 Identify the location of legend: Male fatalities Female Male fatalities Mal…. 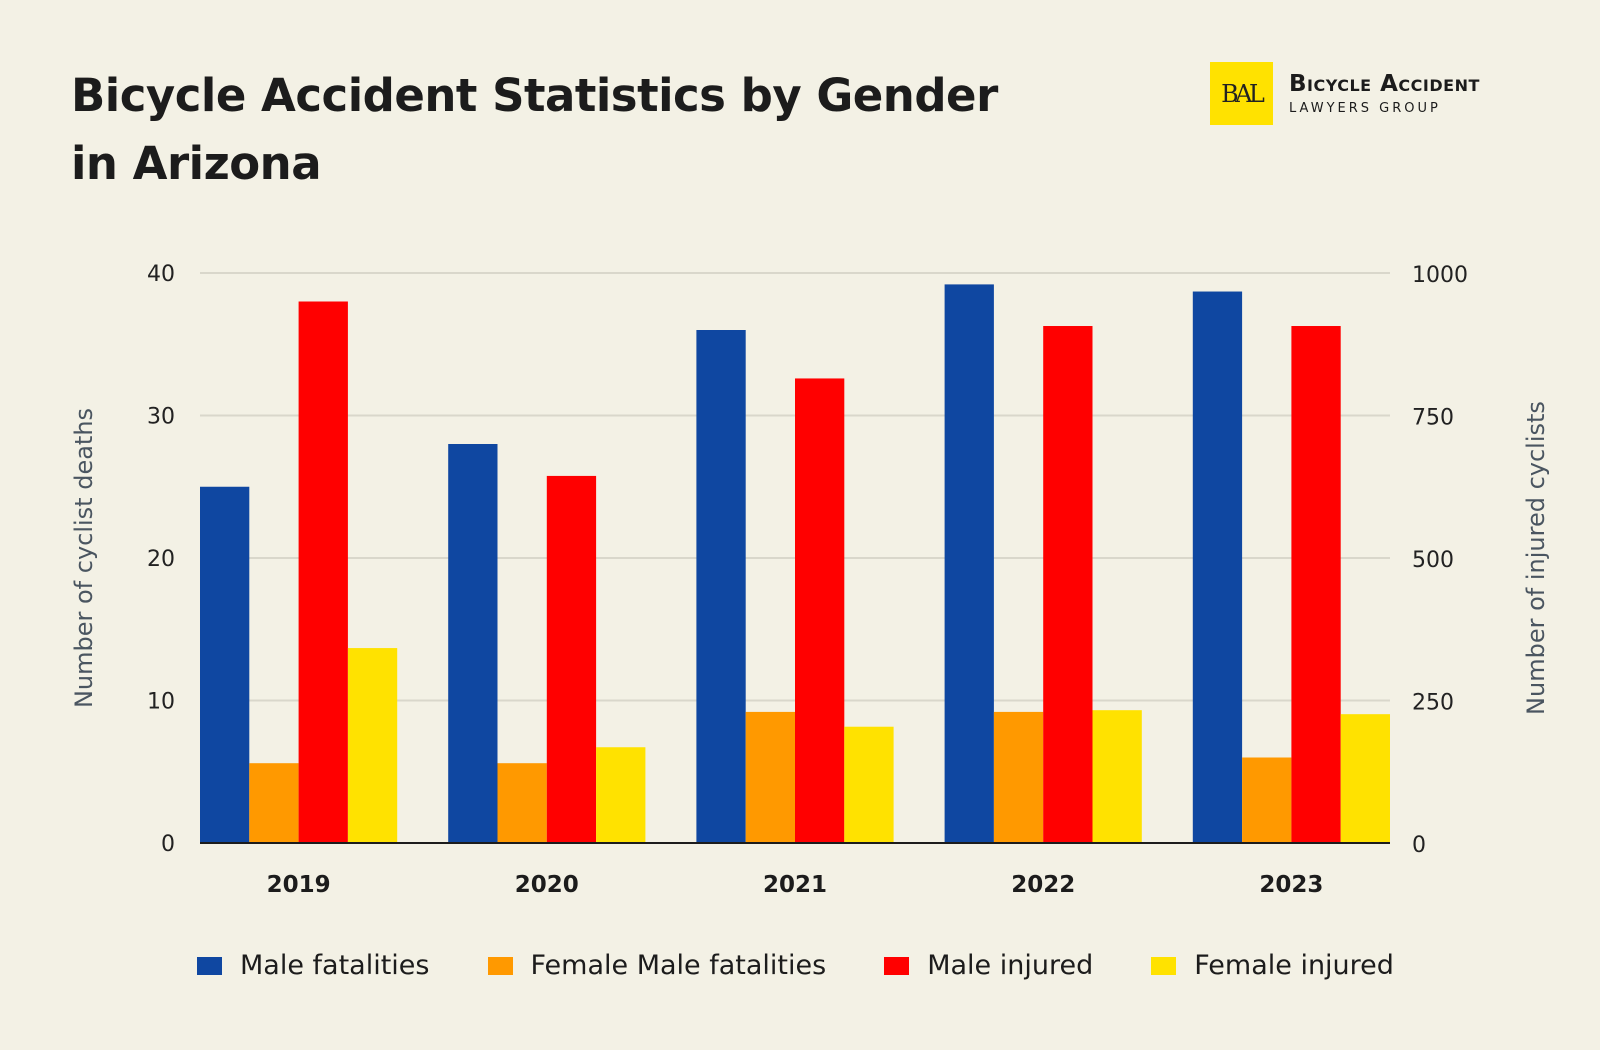
(795, 965).